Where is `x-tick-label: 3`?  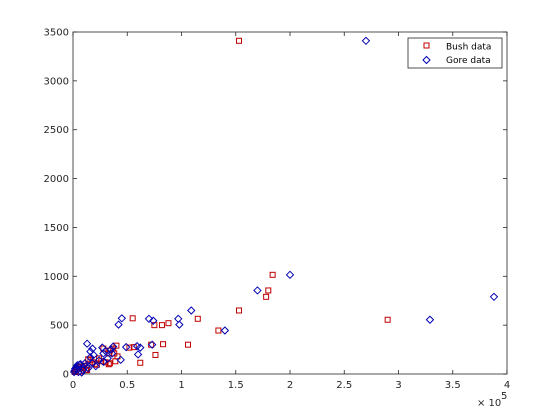 x-tick-label: 3 is located at coordinates (398, 385).